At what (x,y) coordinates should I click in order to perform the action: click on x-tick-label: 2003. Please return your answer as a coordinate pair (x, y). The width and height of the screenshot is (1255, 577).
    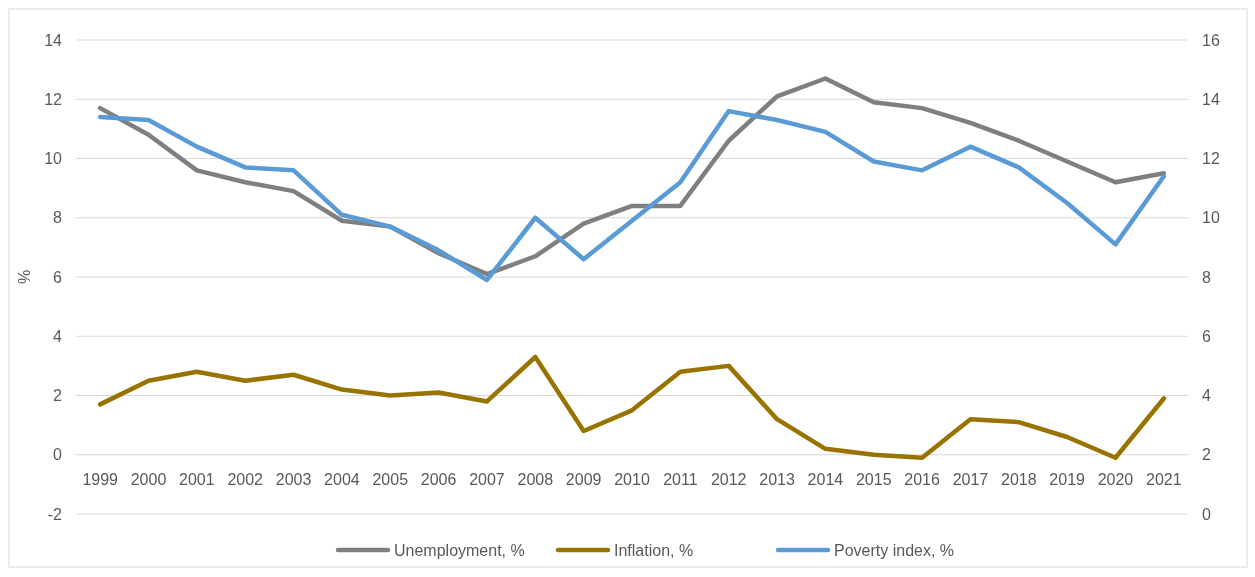
    Looking at the image, I should click on (293, 479).